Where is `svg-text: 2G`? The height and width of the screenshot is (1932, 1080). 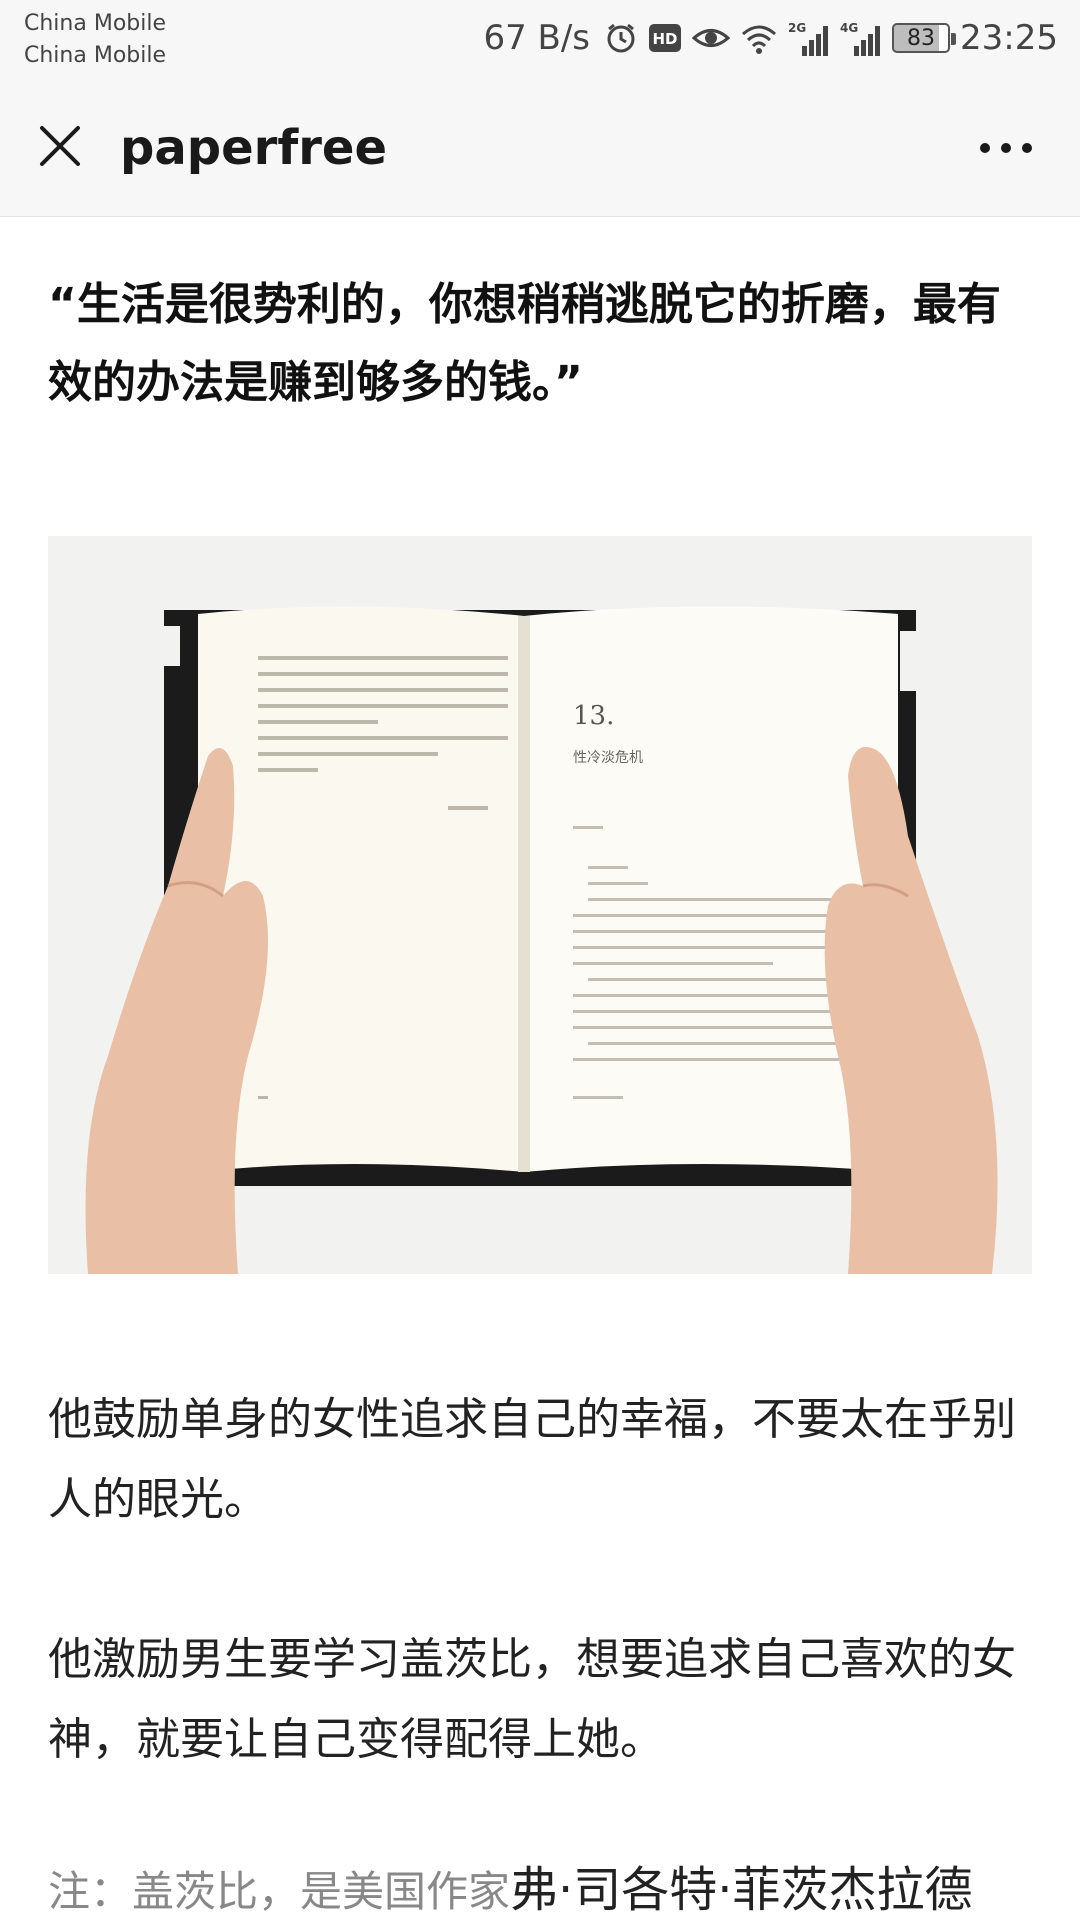 svg-text: 2G is located at coordinates (797, 28).